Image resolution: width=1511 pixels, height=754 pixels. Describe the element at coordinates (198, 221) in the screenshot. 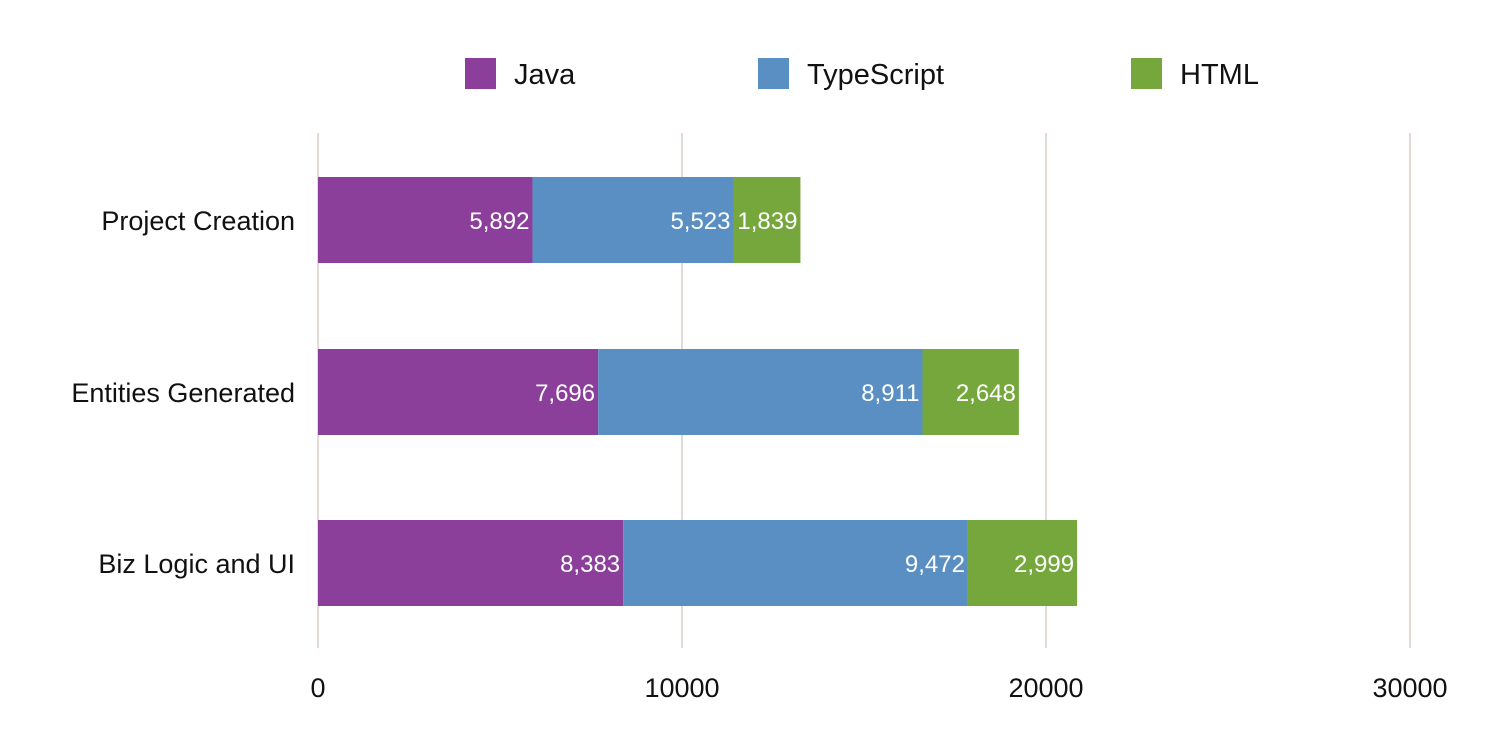

I see `category-label: Project Creation` at that location.